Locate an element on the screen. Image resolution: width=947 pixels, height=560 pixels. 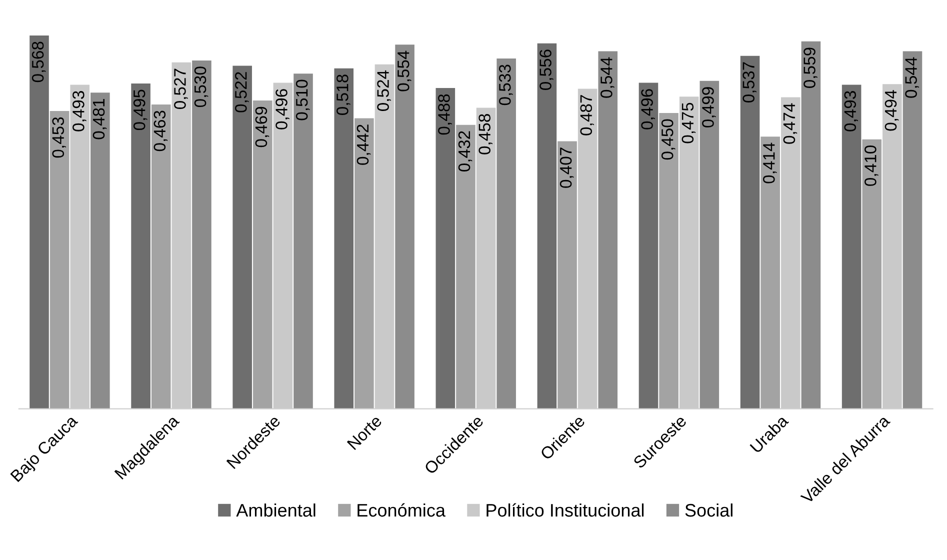
data-label: 0,442 is located at coordinates (363, 144).